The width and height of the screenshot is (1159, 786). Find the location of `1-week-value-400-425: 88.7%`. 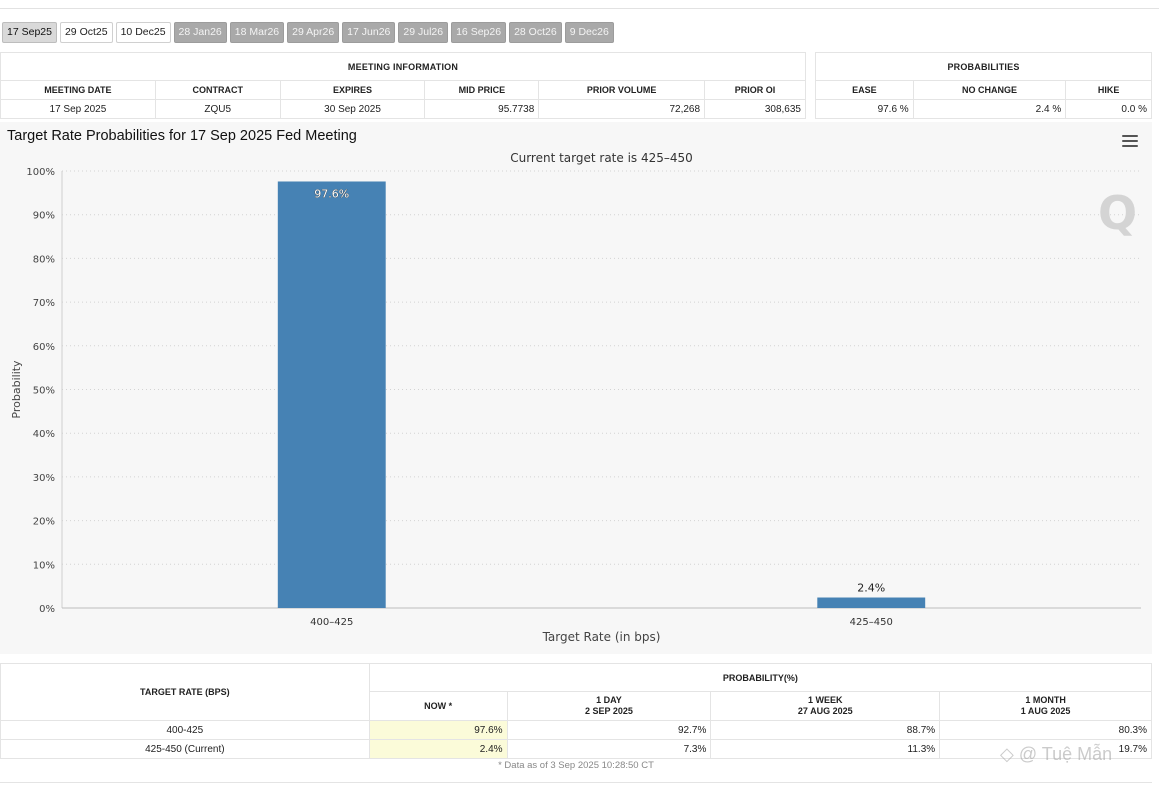

1-week-value-400-425: 88.7% is located at coordinates (825, 730).